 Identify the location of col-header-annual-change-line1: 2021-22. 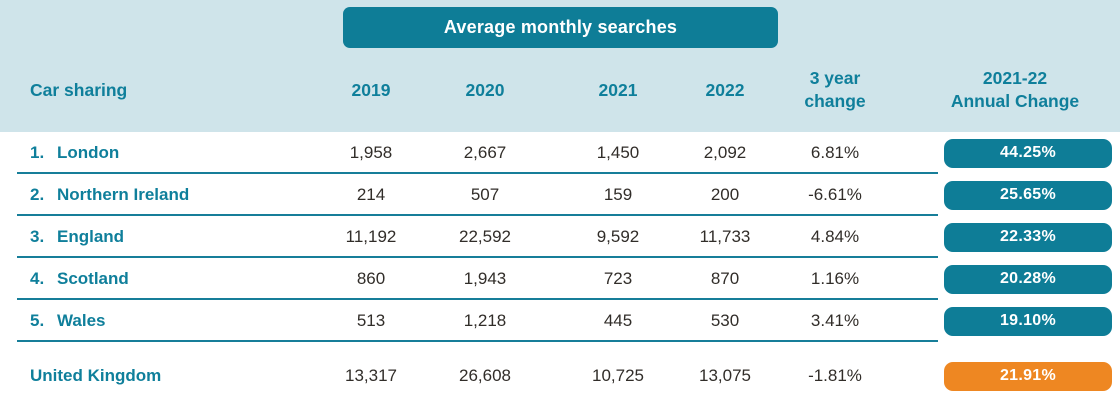
(1015, 77).